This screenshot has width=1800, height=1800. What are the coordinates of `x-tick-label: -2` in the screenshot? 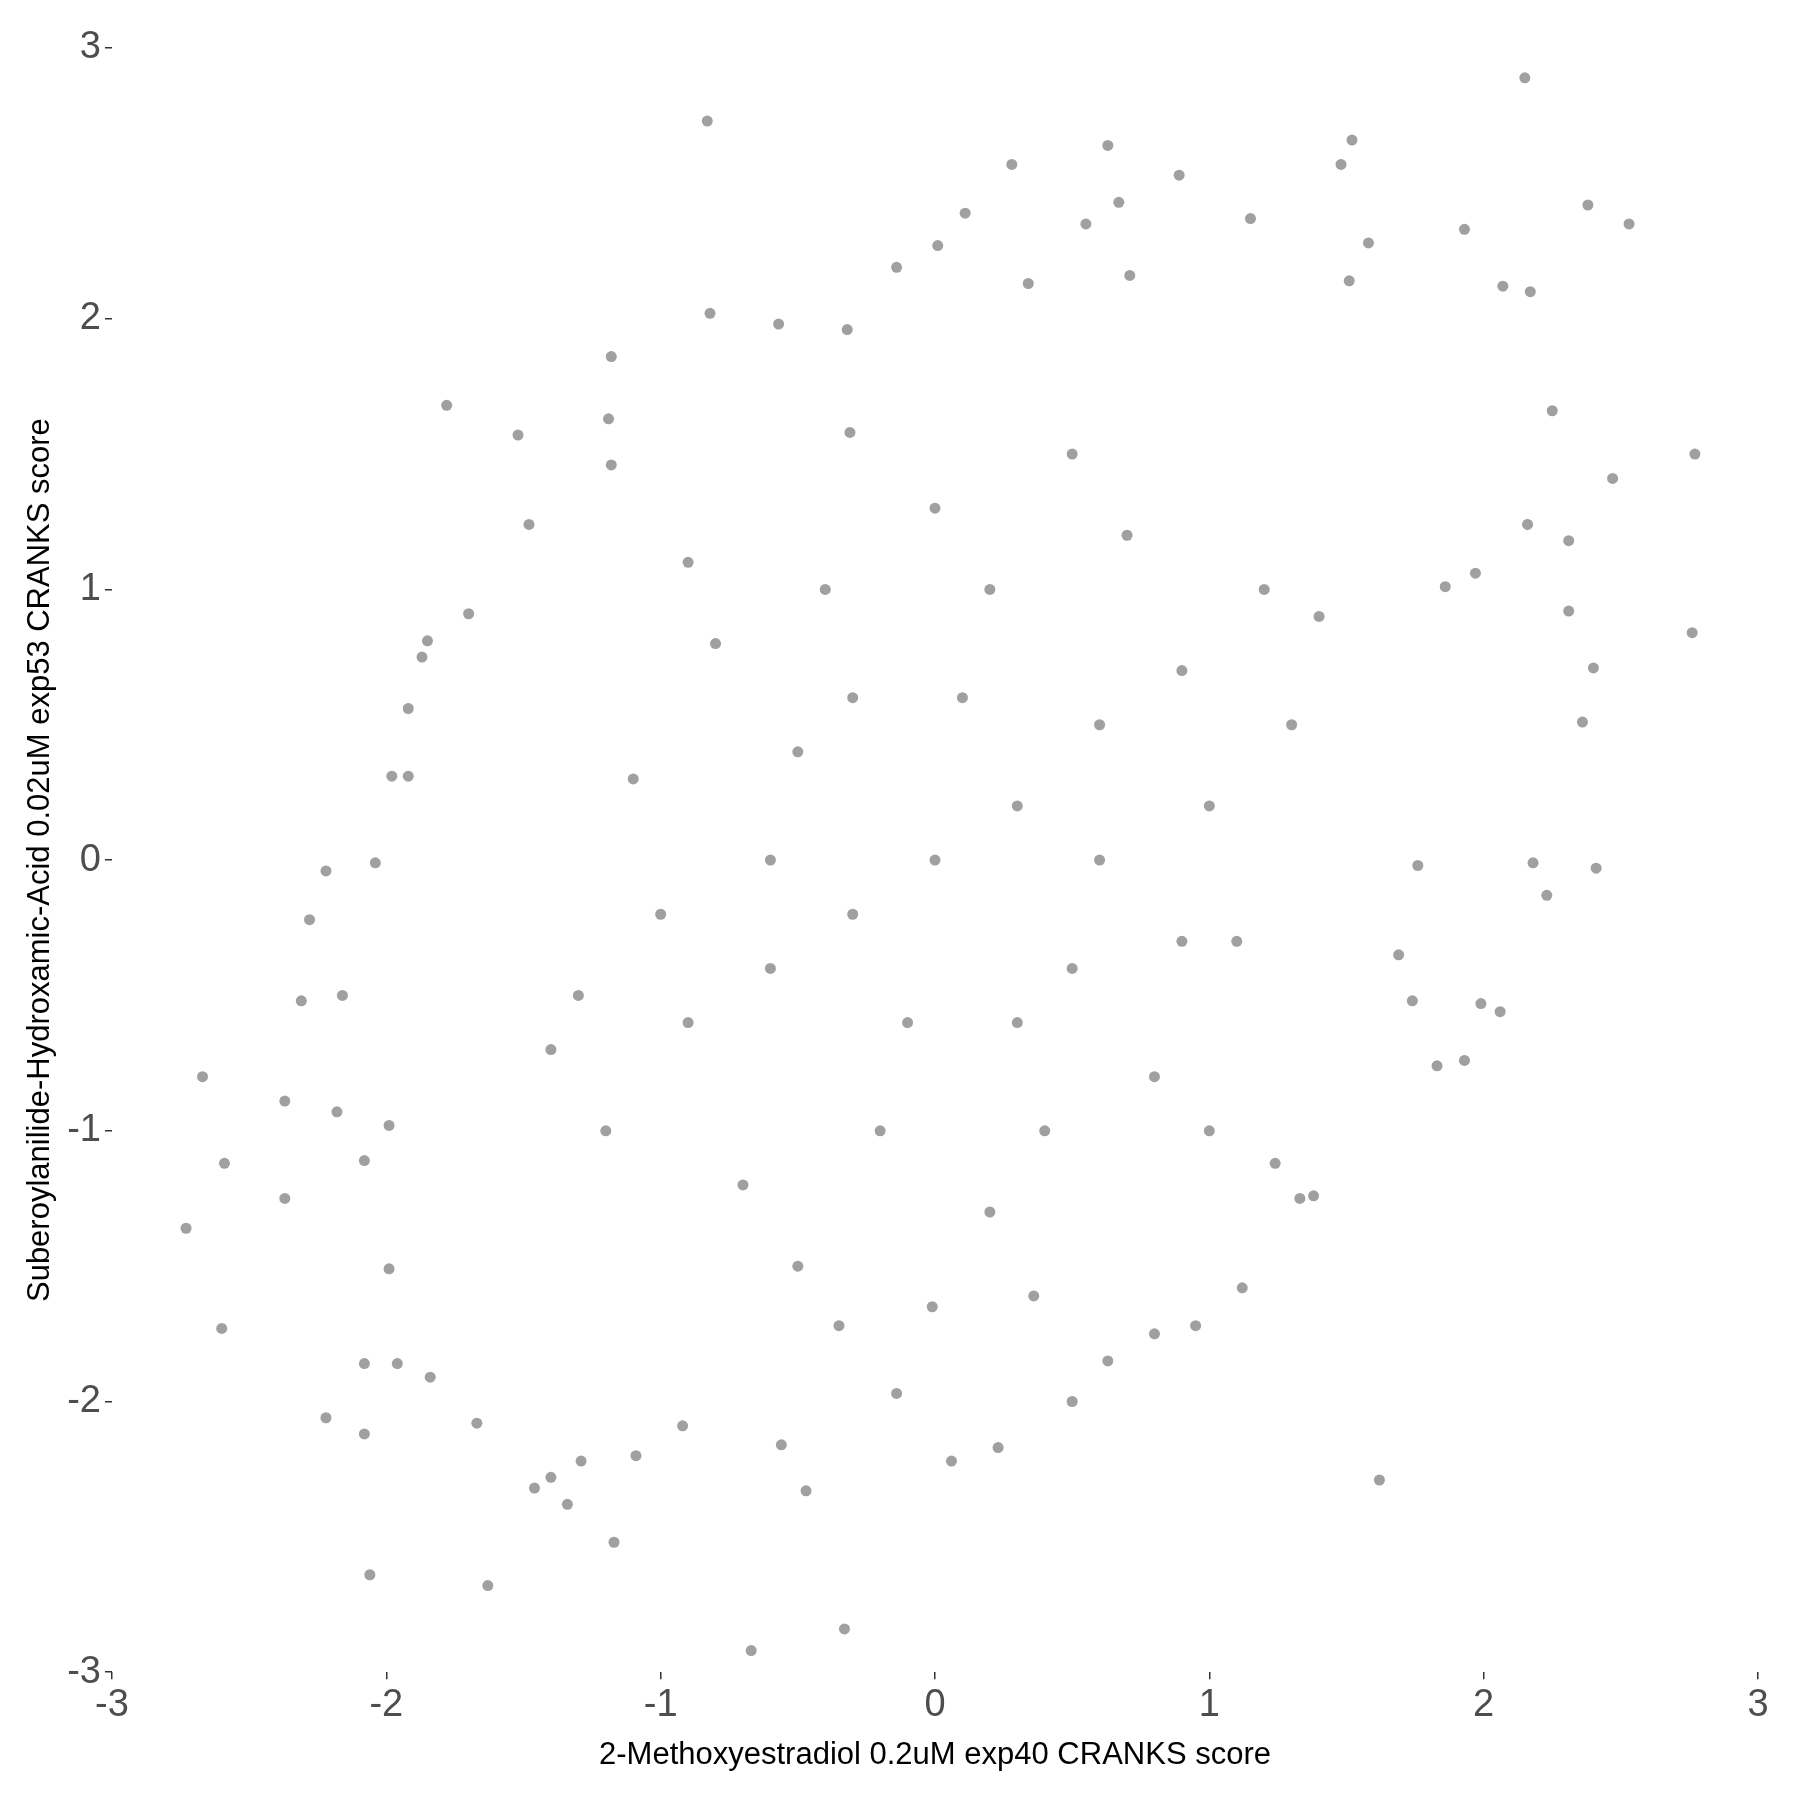 It's located at (386, 1703).